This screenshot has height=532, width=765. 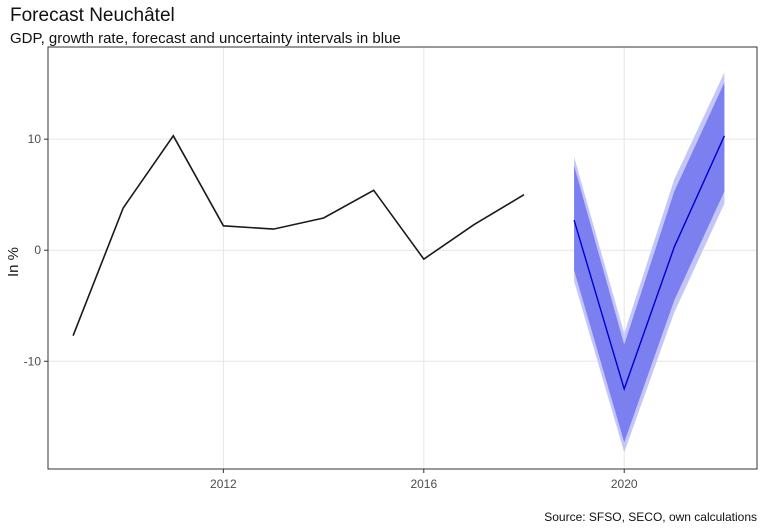 I want to click on forecast-line, so click(x=649, y=263).